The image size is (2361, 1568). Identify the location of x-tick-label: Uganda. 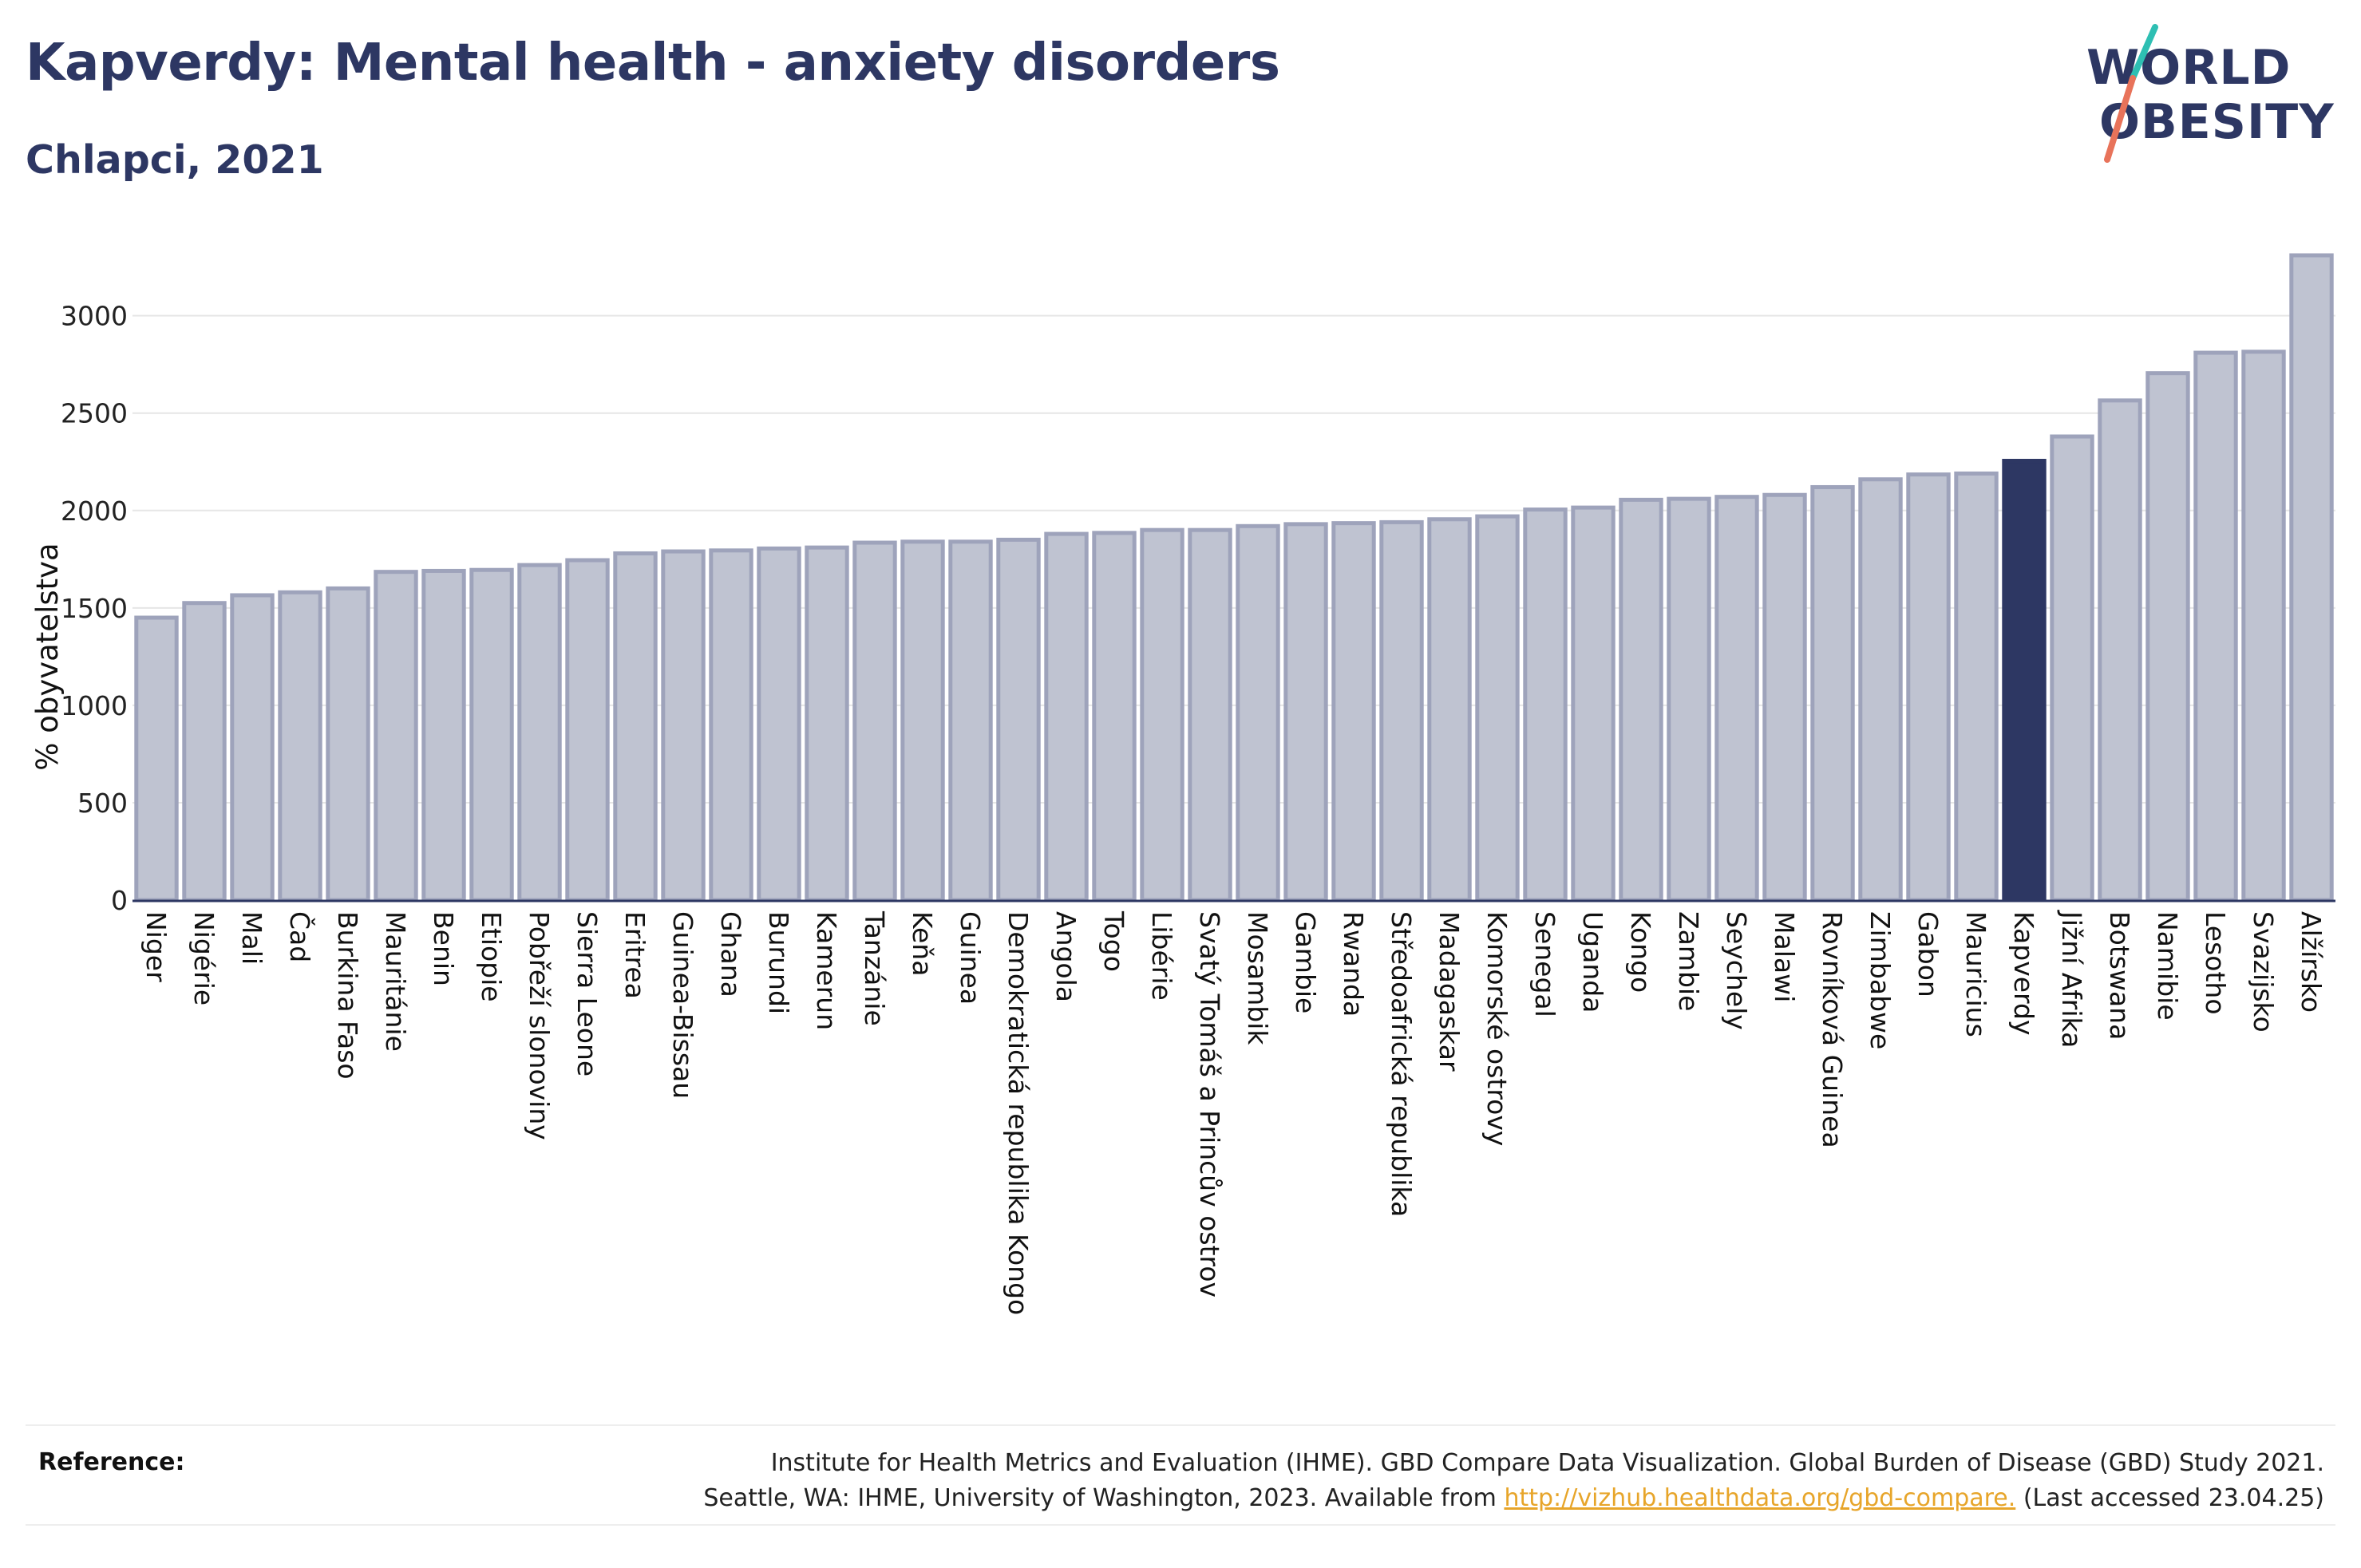
(1592, 962).